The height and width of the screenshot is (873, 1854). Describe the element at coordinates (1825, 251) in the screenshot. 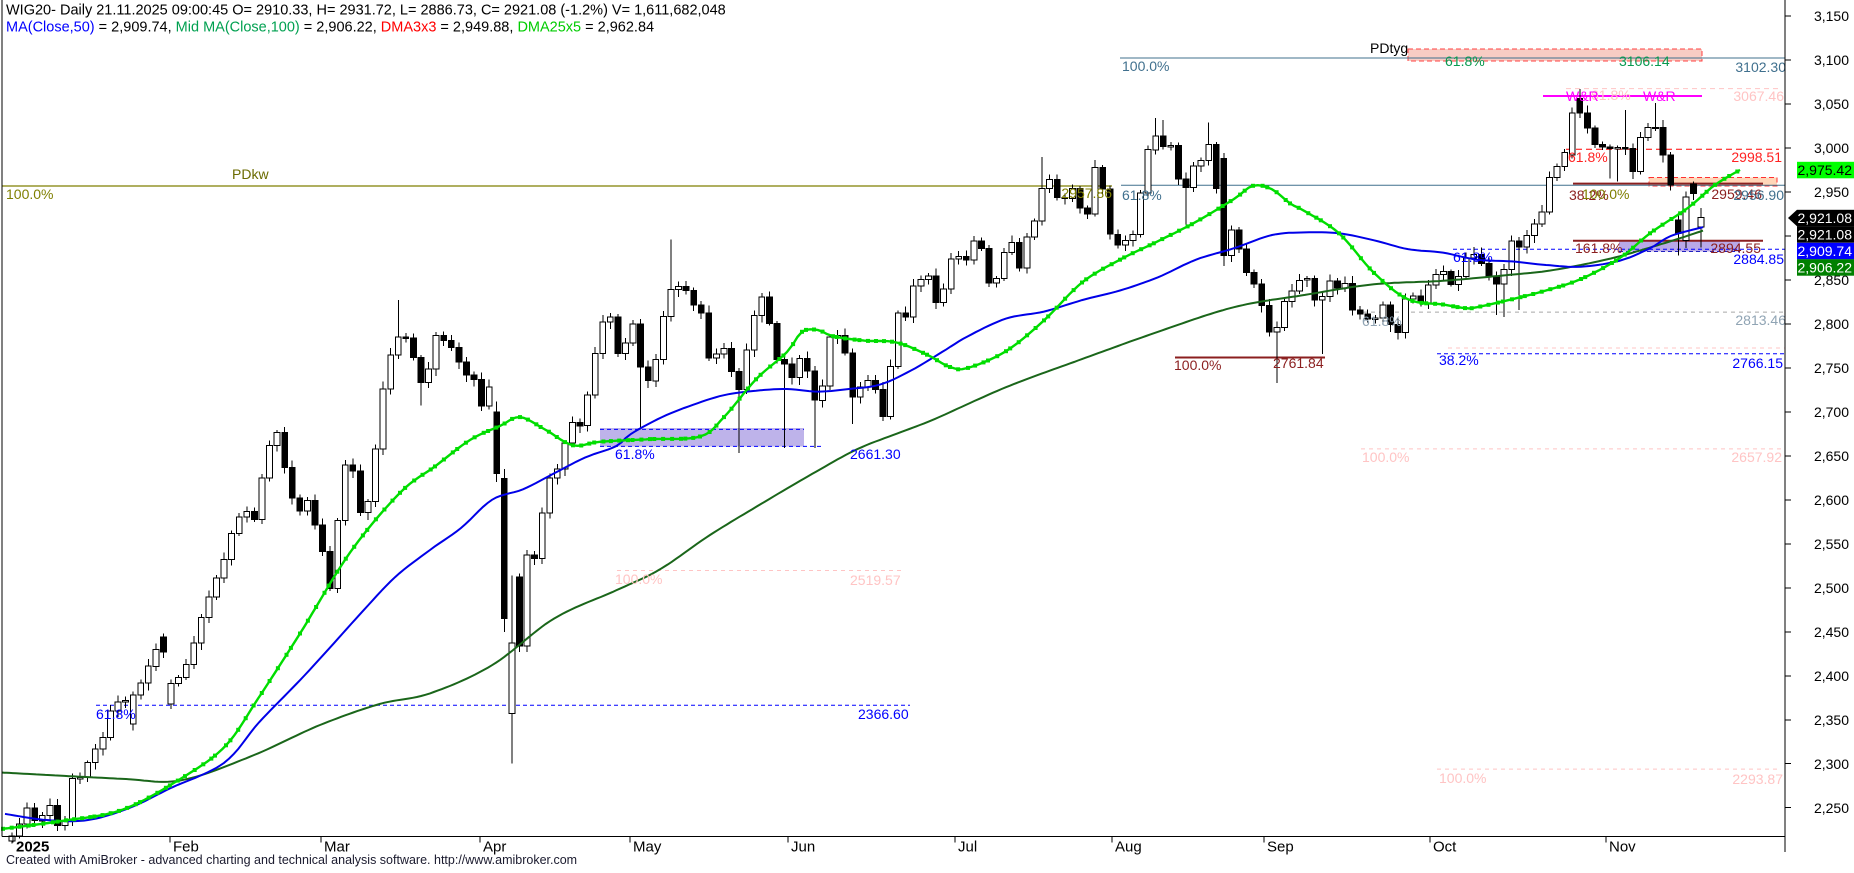

I see `svg-text: 2,909.74` at that location.